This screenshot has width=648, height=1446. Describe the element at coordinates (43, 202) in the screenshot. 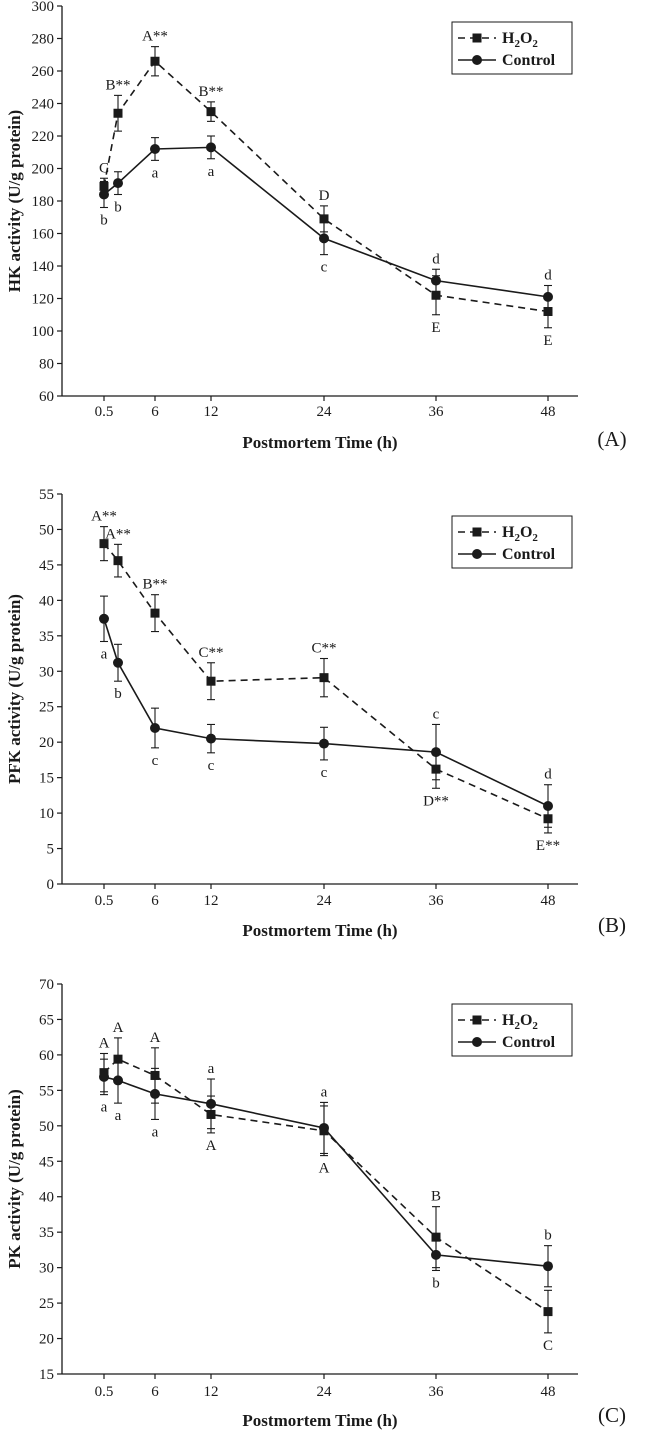

I see `y-tick-label: 180` at that location.